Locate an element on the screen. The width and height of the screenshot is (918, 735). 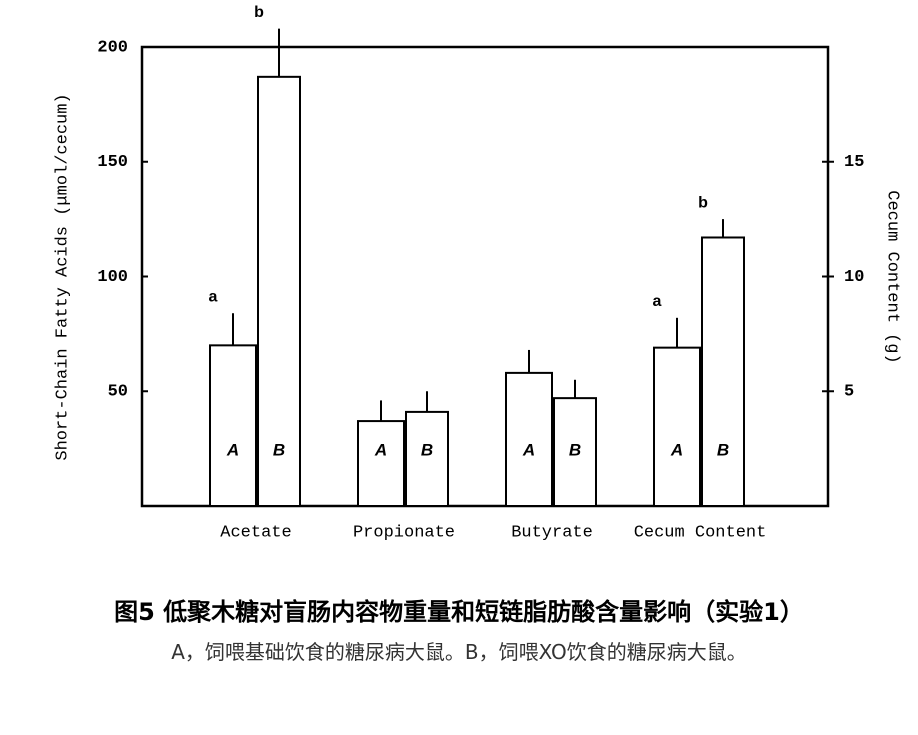
y2-tick-label: 15 is located at coordinates (854, 162).